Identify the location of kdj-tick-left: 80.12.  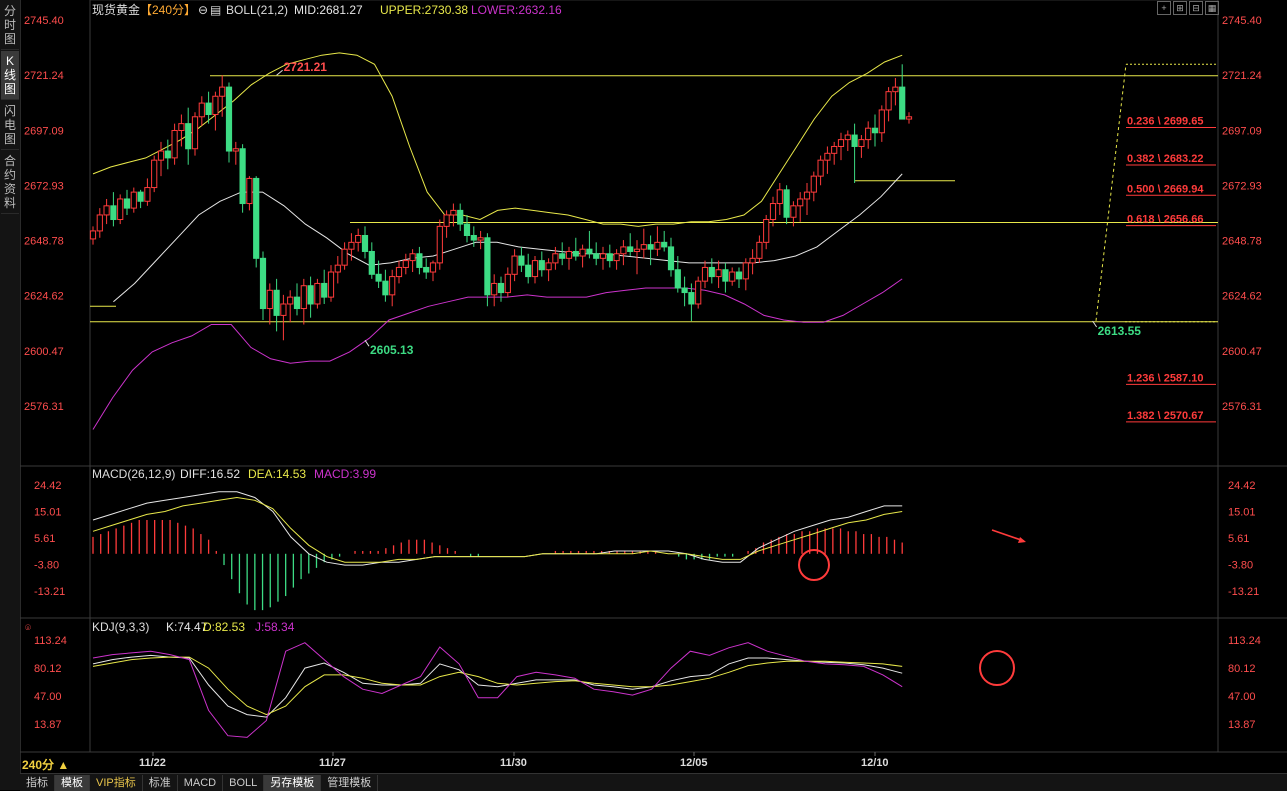
(48, 669).